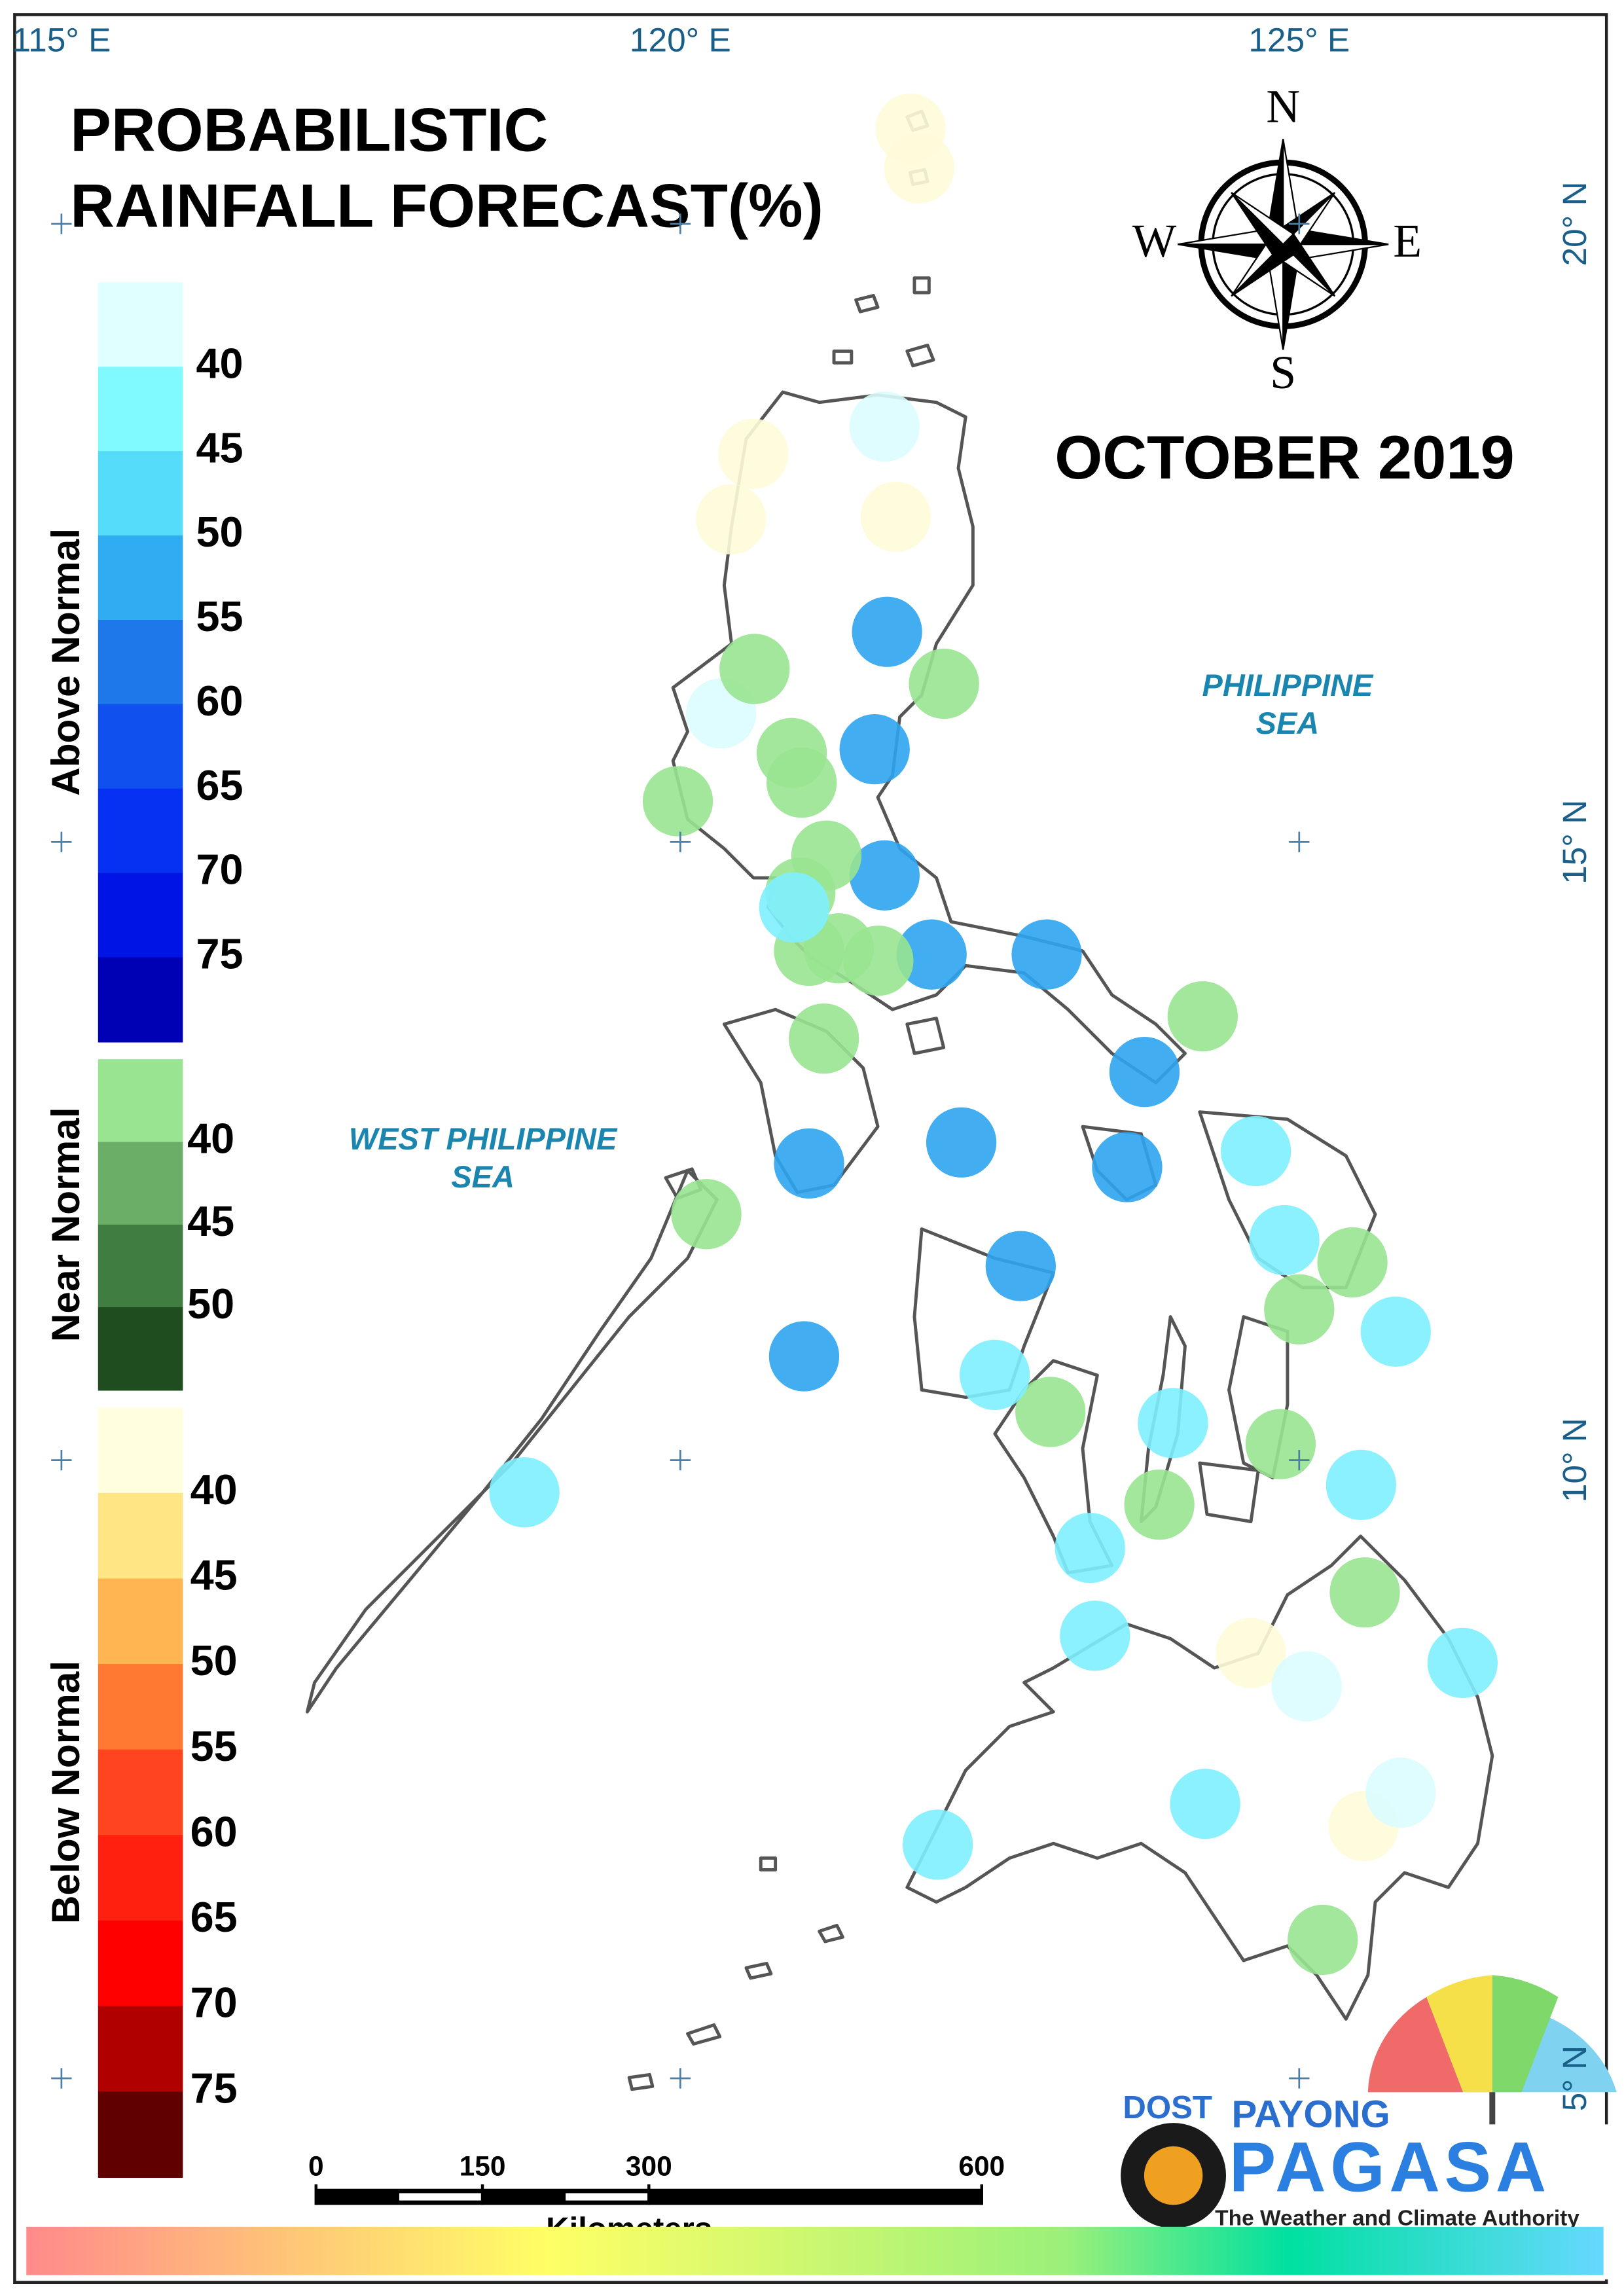 Image resolution: width=1624 pixels, height=2295 pixels. What do you see at coordinates (483, 1139) in the screenshot?
I see `sea-label: WEST PHILIPPINE` at bounding box center [483, 1139].